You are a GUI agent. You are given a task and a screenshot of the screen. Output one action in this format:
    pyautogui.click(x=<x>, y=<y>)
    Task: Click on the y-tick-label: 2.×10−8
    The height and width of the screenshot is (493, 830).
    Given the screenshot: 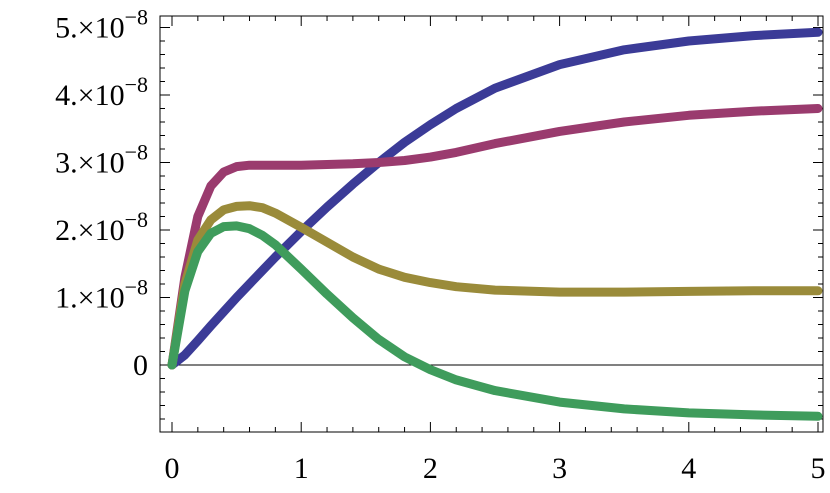 What is the action you would take?
    pyautogui.click(x=101, y=227)
    